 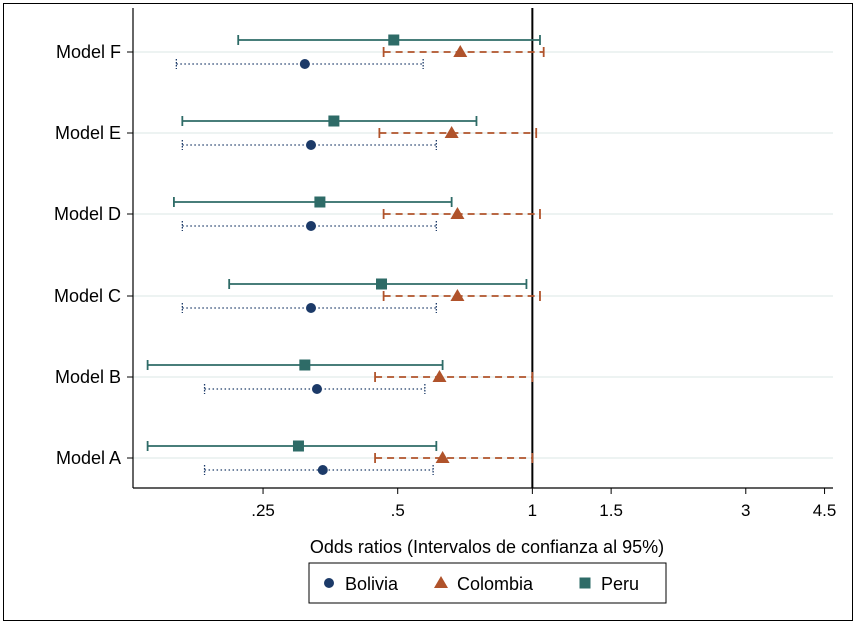 What do you see at coordinates (620, 584) in the screenshot?
I see `legend-label-peru: Peru` at bounding box center [620, 584].